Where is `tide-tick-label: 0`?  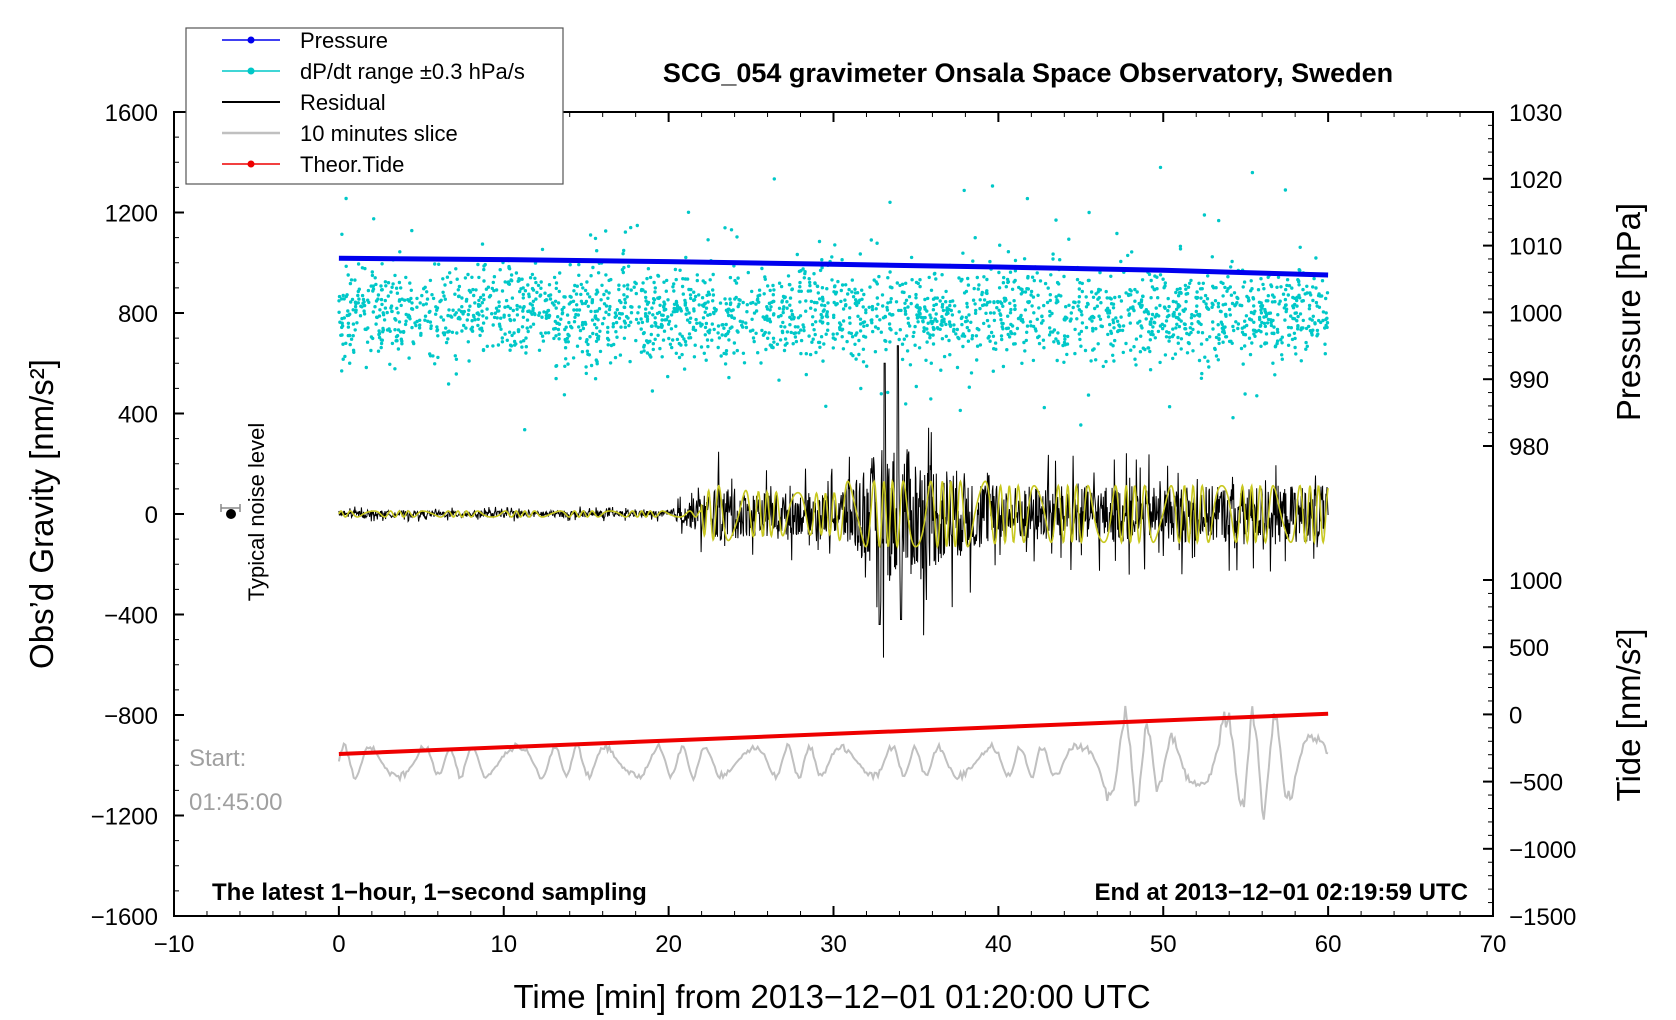
tide-tick-label: 0 is located at coordinates (1515, 715).